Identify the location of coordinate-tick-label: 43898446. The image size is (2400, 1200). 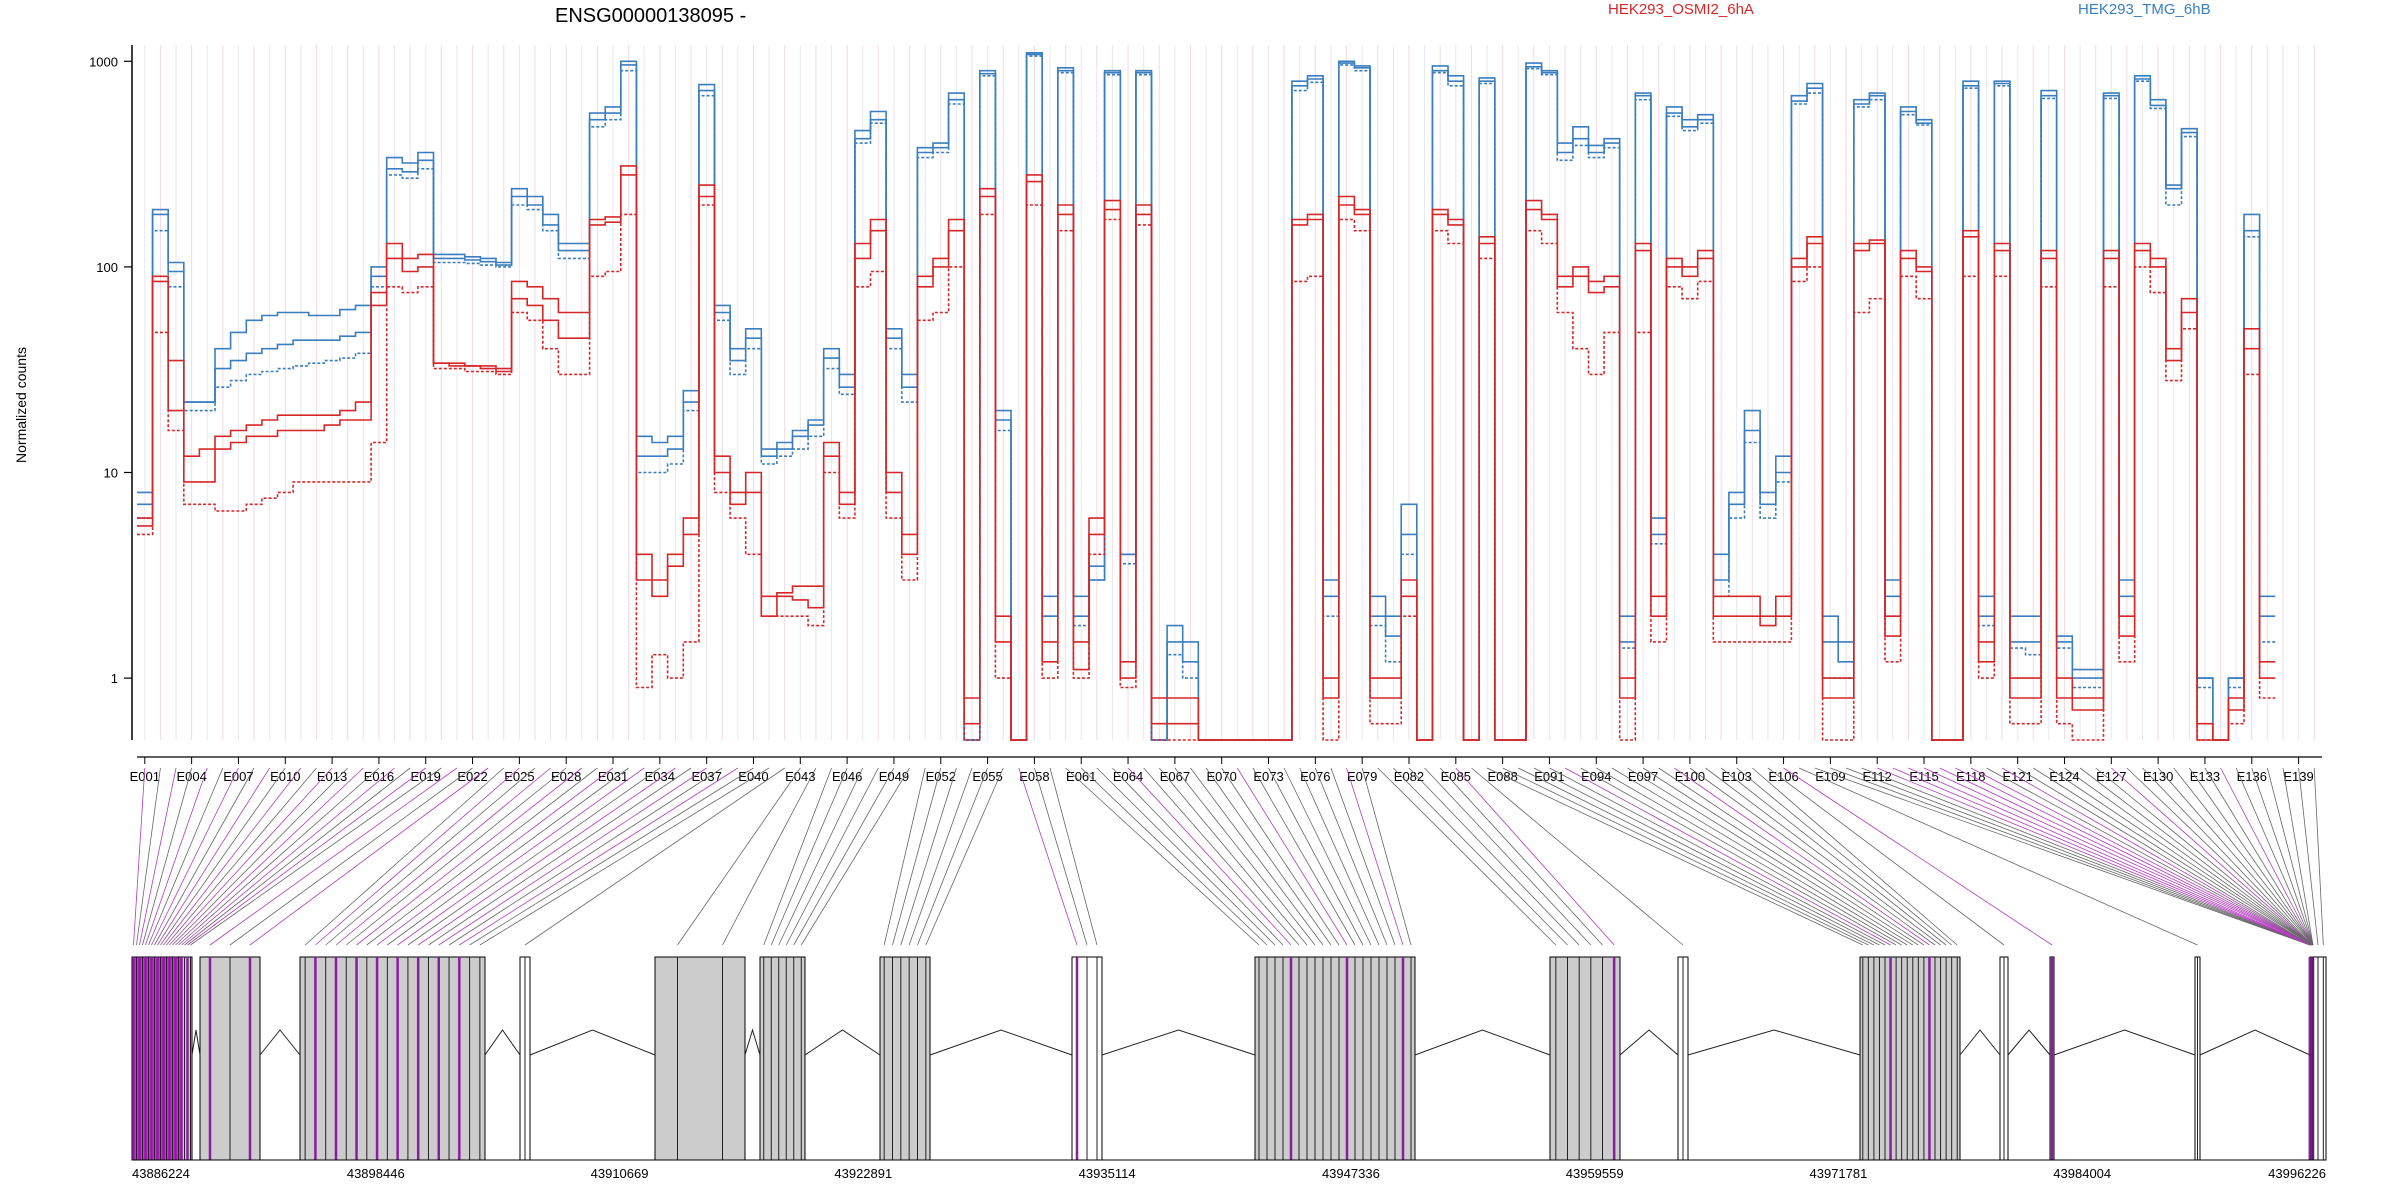
(376, 1173).